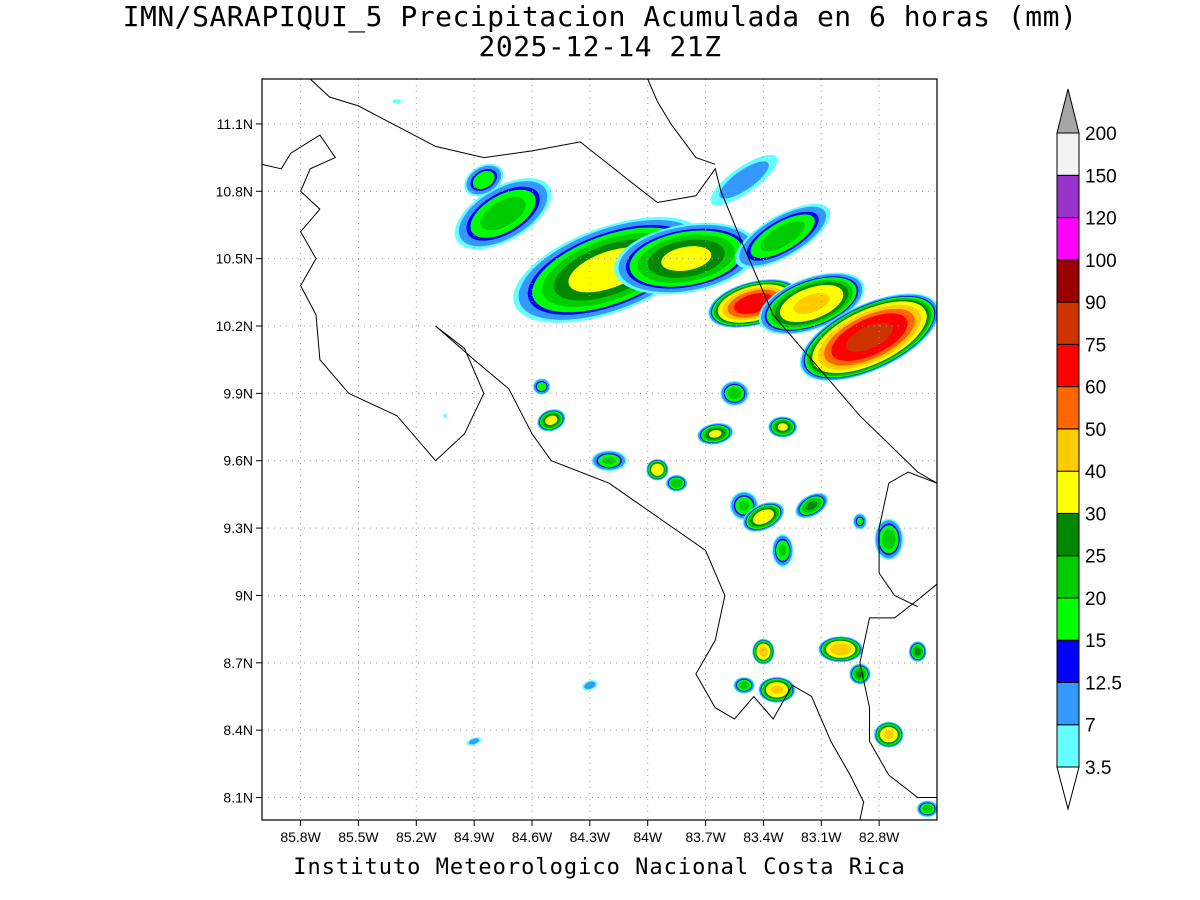 The height and width of the screenshot is (900, 1200). Describe the element at coordinates (1095, 430) in the screenshot. I see `colorbar-label-8: 50` at that location.